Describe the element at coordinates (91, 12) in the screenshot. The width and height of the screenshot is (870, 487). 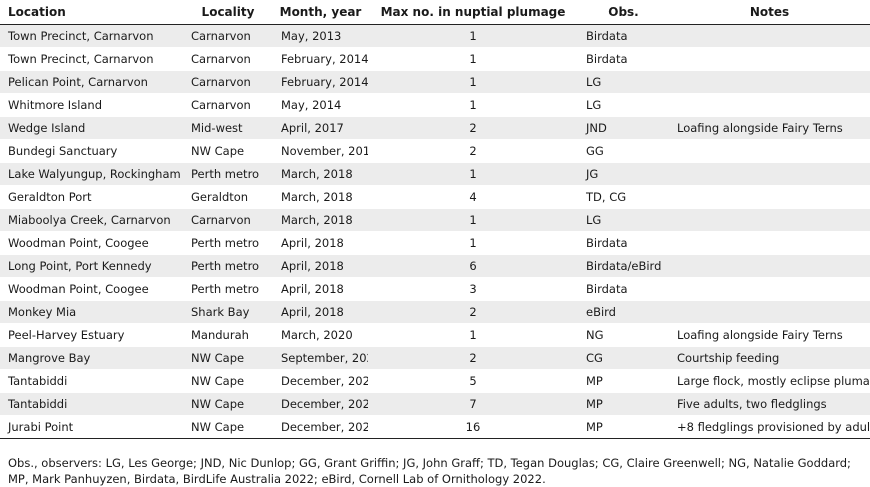
I see `header-location: Location` at that location.